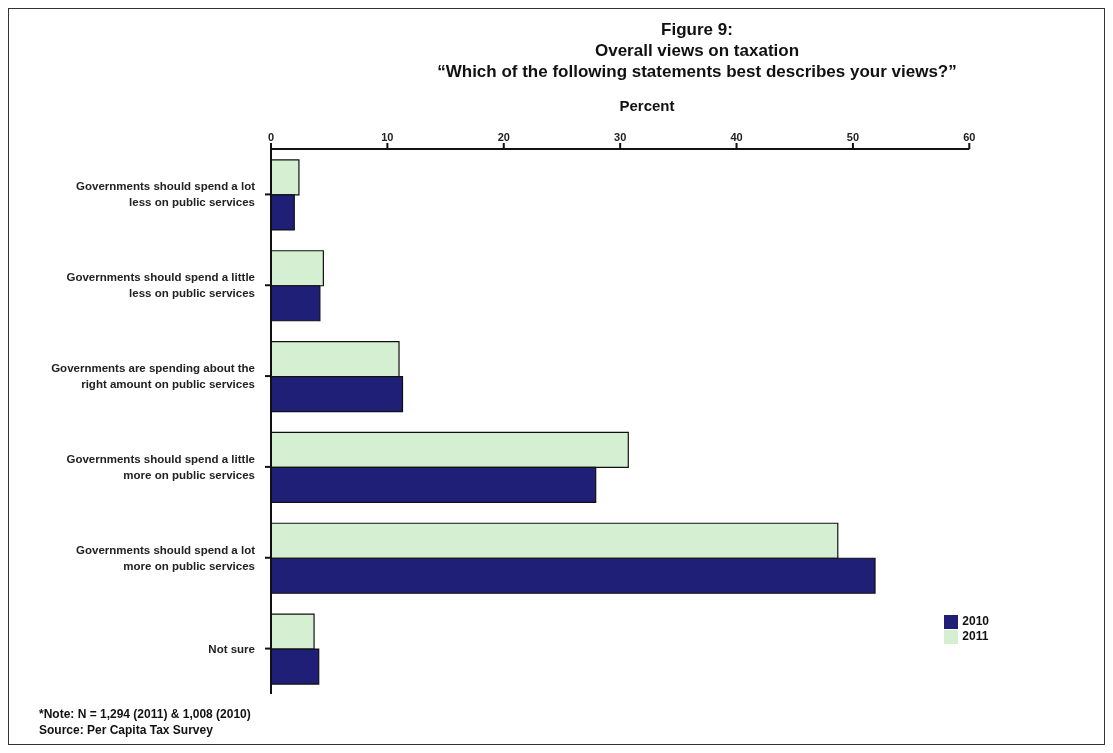  Describe the element at coordinates (620, 137) in the screenshot. I see `x-tick-label: 30` at that location.